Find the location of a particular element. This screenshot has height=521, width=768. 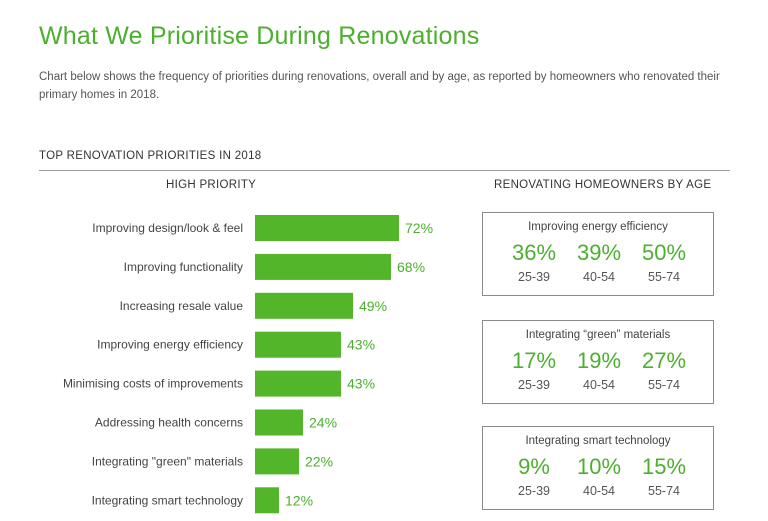

category-label: Improving functionality is located at coordinates (183, 267).